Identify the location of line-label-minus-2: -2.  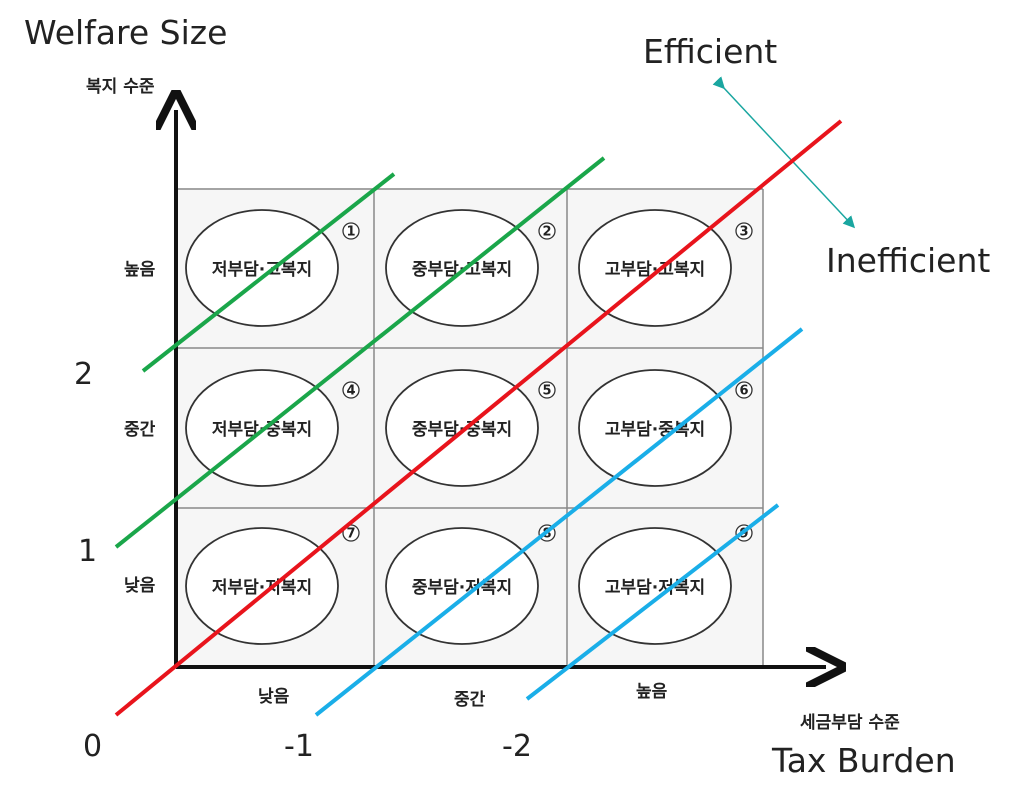
(517, 746).